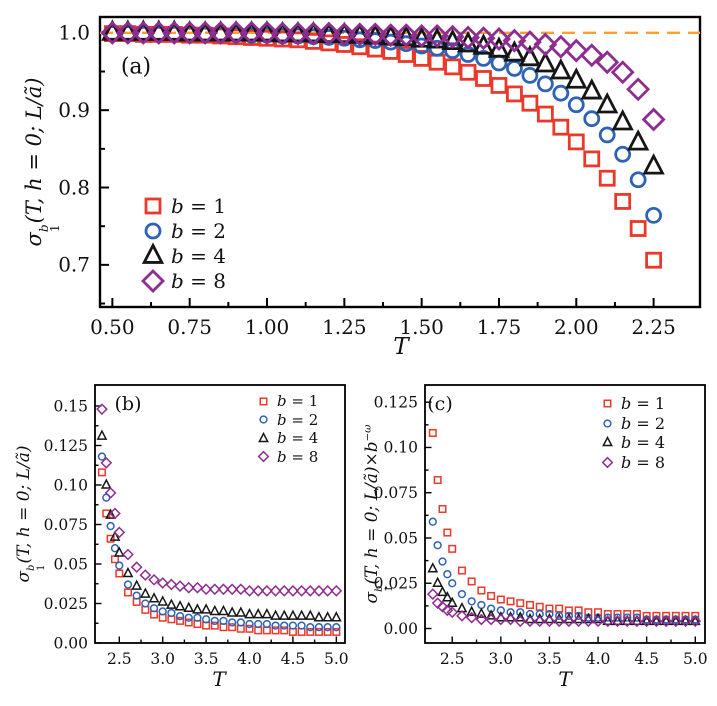  What do you see at coordinates (219, 552) in the screenshot?
I see `series-b1-markers` at bounding box center [219, 552].